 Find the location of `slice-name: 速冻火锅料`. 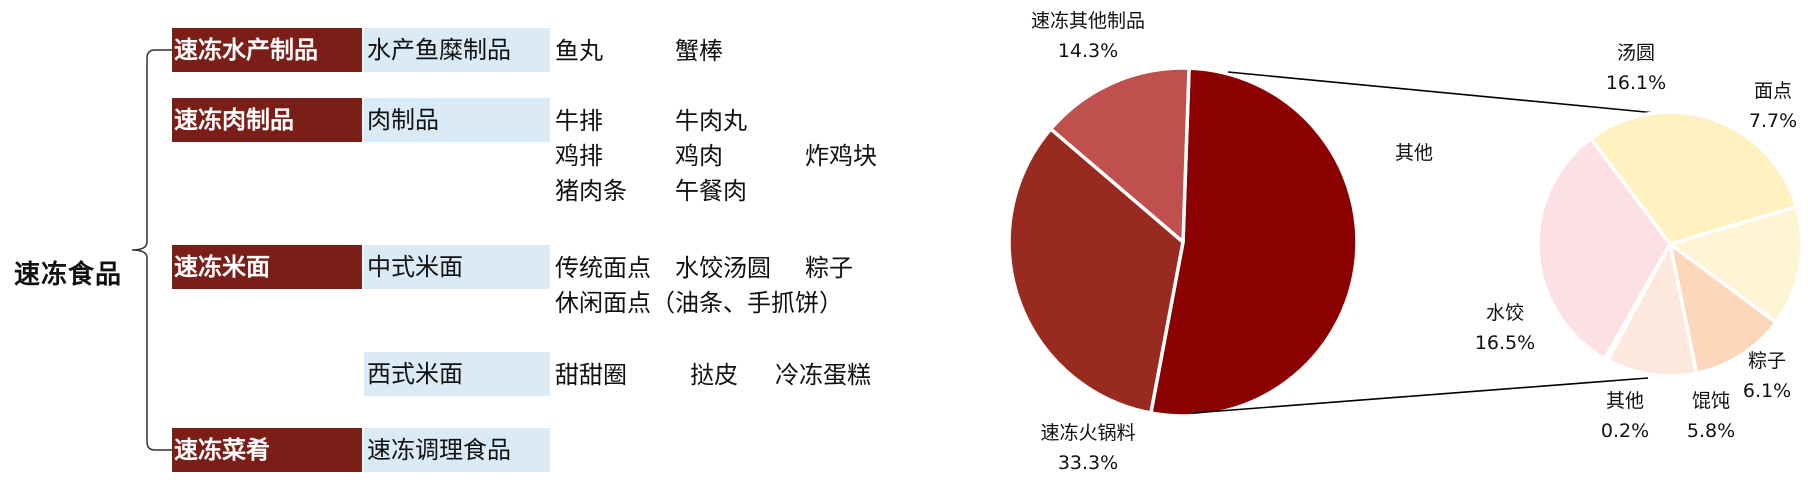

slice-name: 速冻火锅料 is located at coordinates (1088, 433).